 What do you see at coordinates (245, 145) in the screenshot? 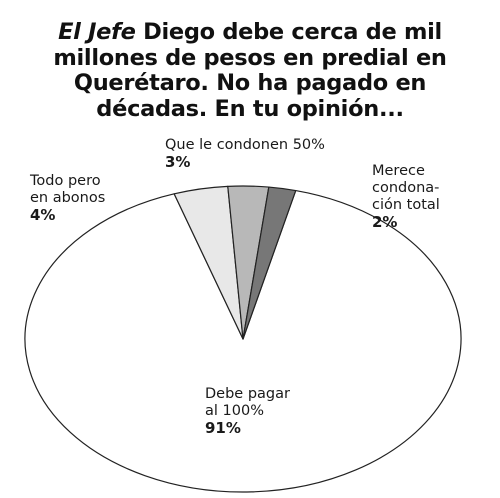
I see `slice-label-line: Que le condonen 50%` at bounding box center [245, 145].